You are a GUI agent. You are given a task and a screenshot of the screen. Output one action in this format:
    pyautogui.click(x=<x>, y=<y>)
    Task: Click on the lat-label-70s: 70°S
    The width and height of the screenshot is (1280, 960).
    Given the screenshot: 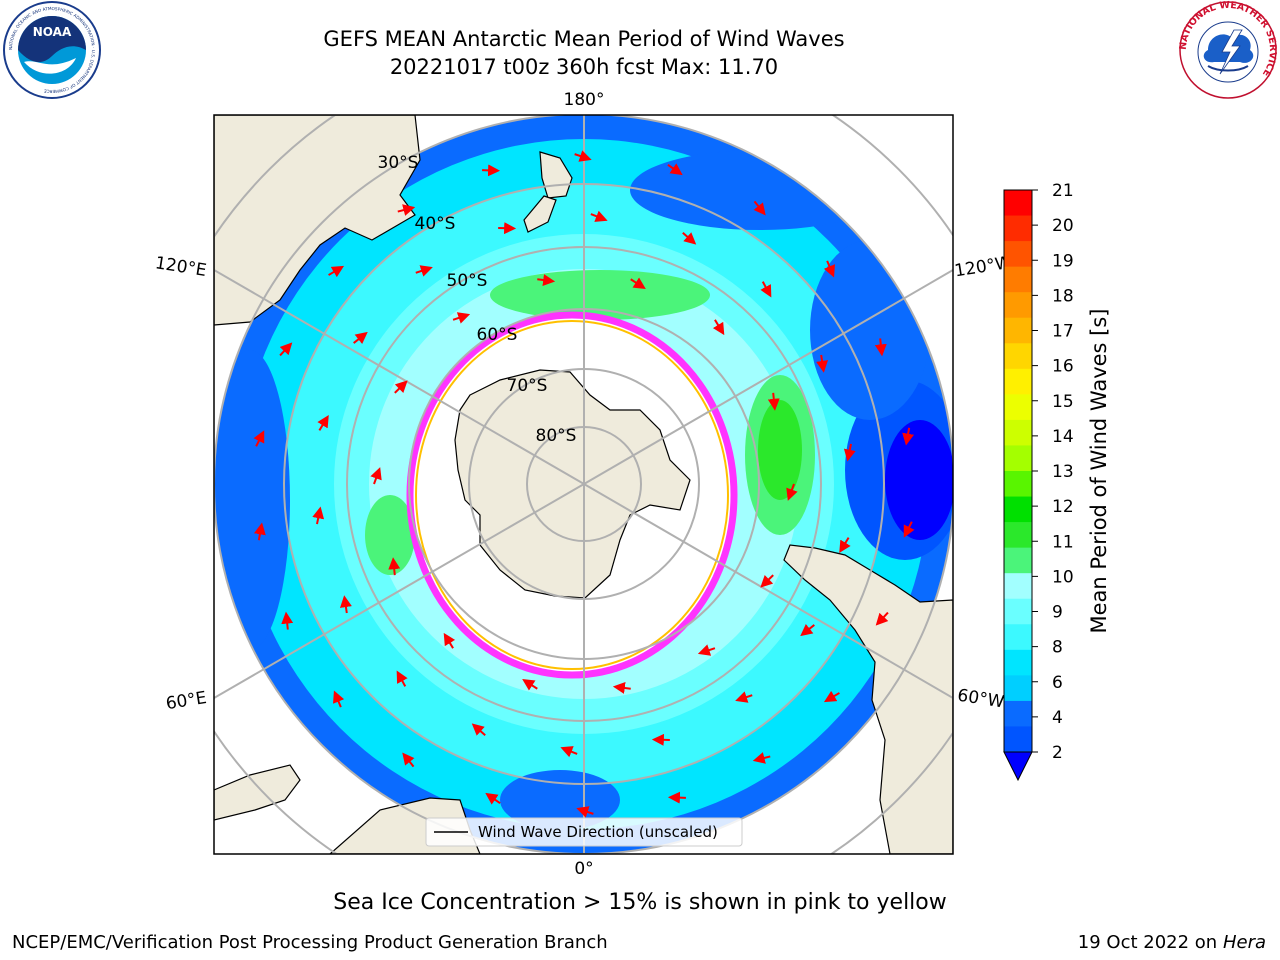 What is the action you would take?
    pyautogui.click(x=527, y=386)
    